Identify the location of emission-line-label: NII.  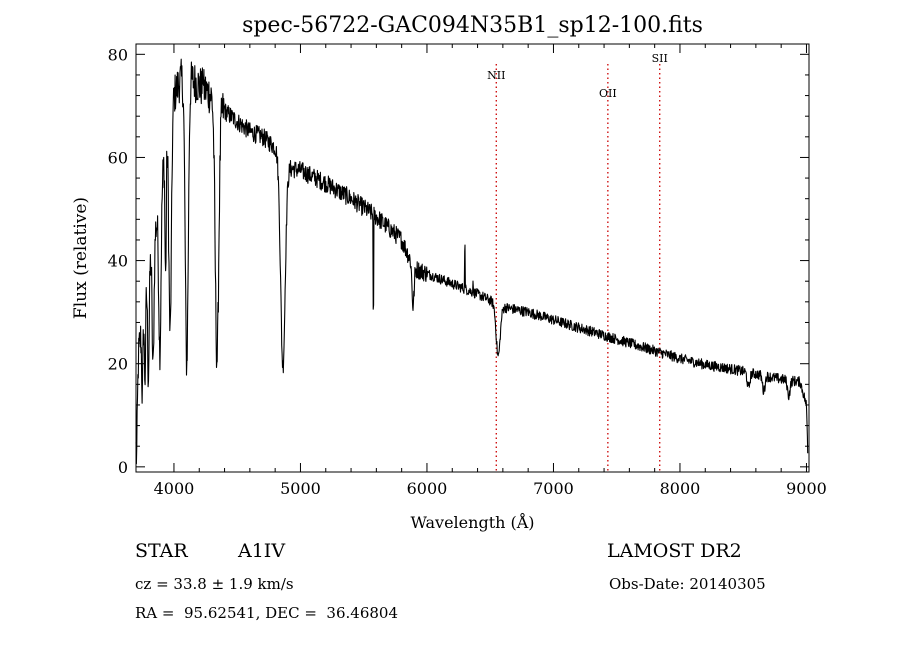
(496, 75).